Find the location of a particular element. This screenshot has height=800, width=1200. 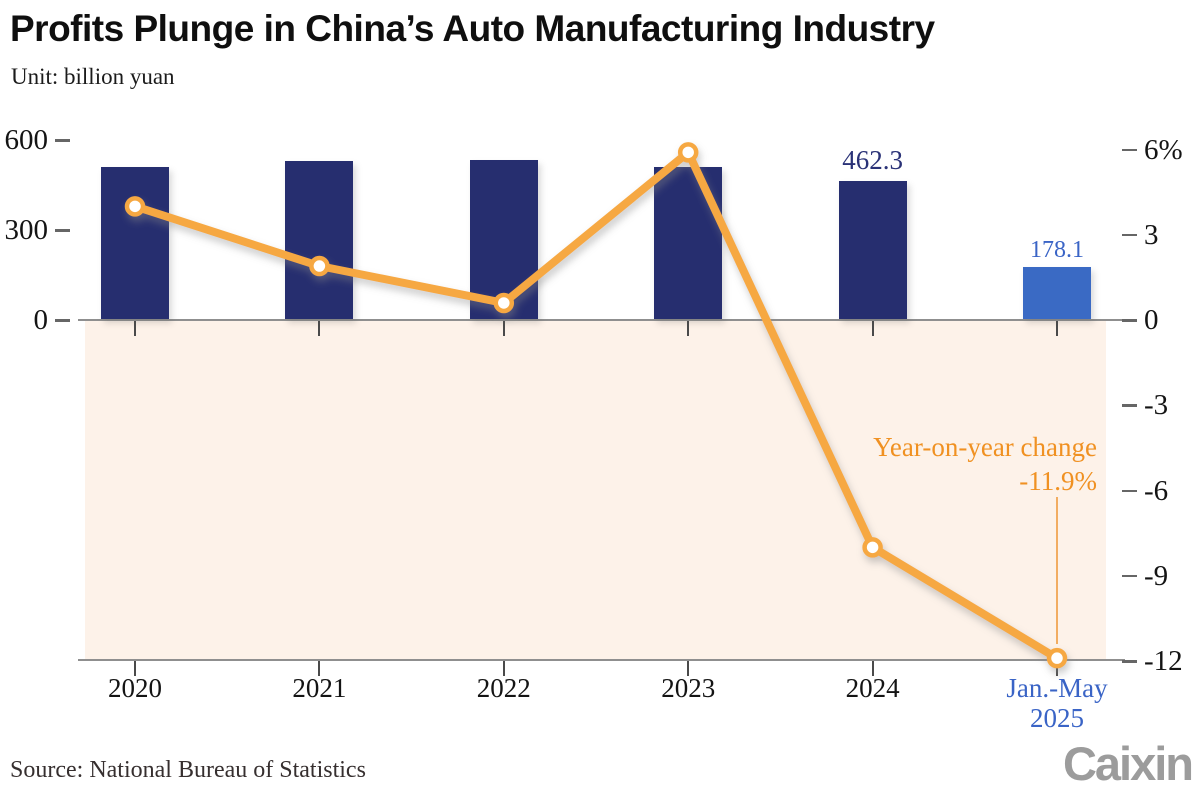

left-axis-tick-label: 300 is located at coordinates (26, 230).